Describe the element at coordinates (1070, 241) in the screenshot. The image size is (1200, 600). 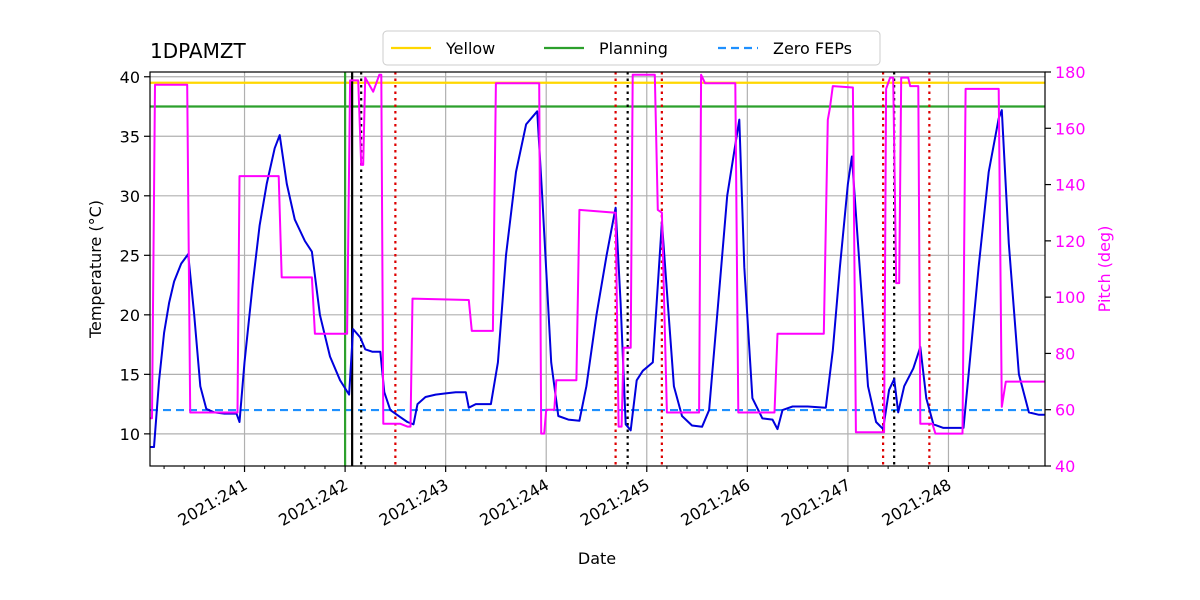
I see `y2-tick-label: 120` at that location.